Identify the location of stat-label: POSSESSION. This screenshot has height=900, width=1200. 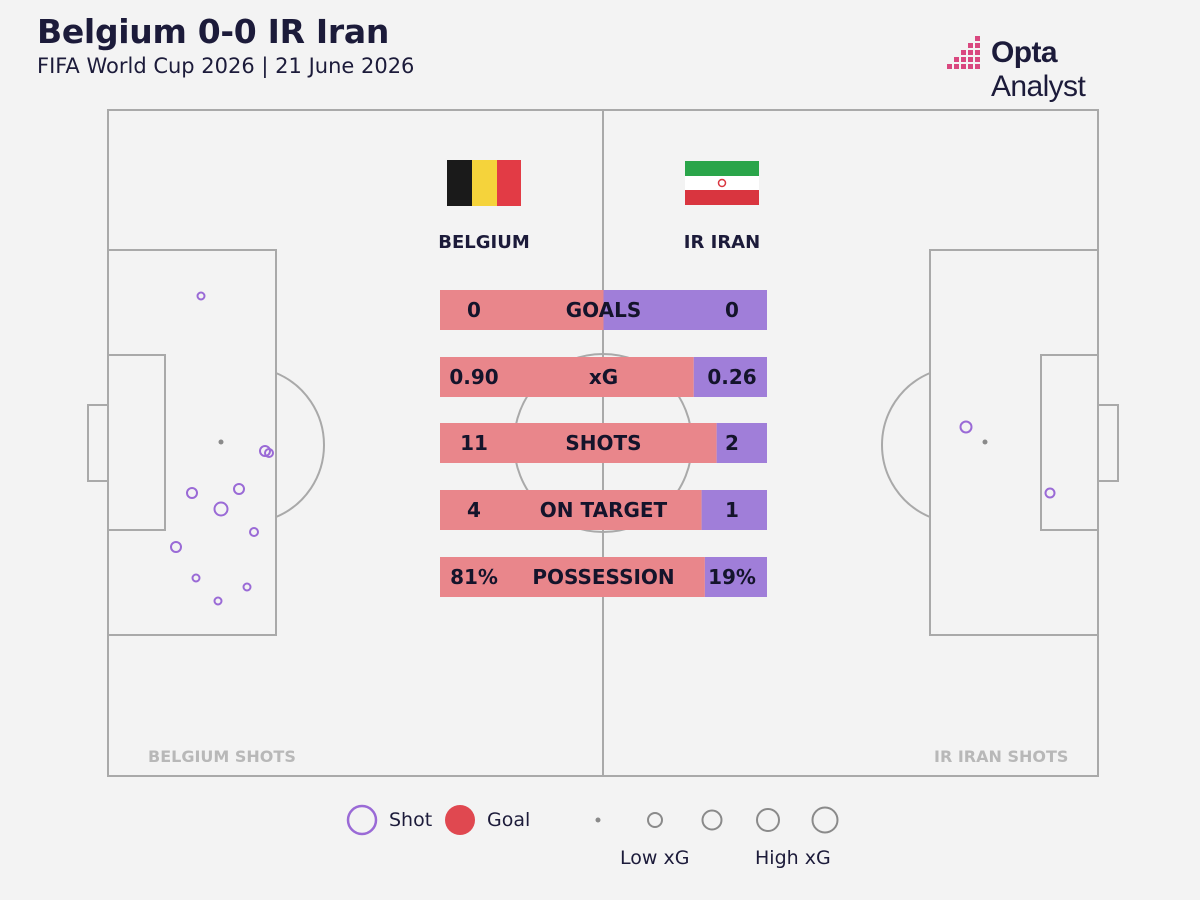
(603, 577).